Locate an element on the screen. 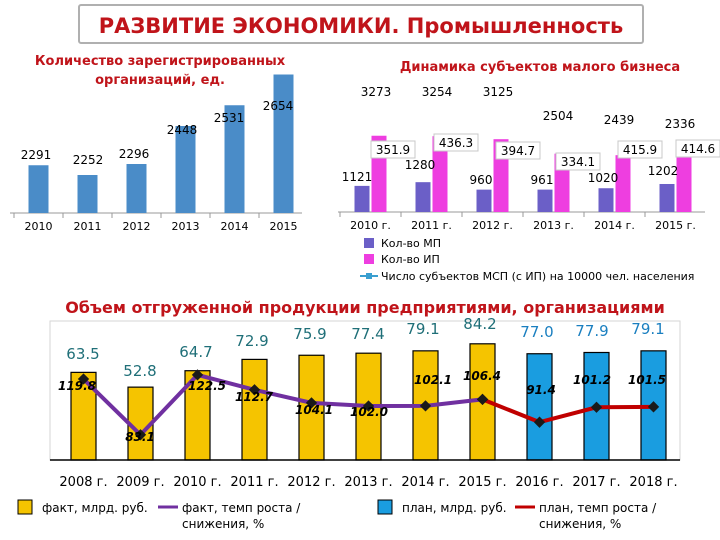 The height and width of the screenshot is (540, 720). chart3-legend-label-2: план, млрд. руб. is located at coordinates (454, 508).